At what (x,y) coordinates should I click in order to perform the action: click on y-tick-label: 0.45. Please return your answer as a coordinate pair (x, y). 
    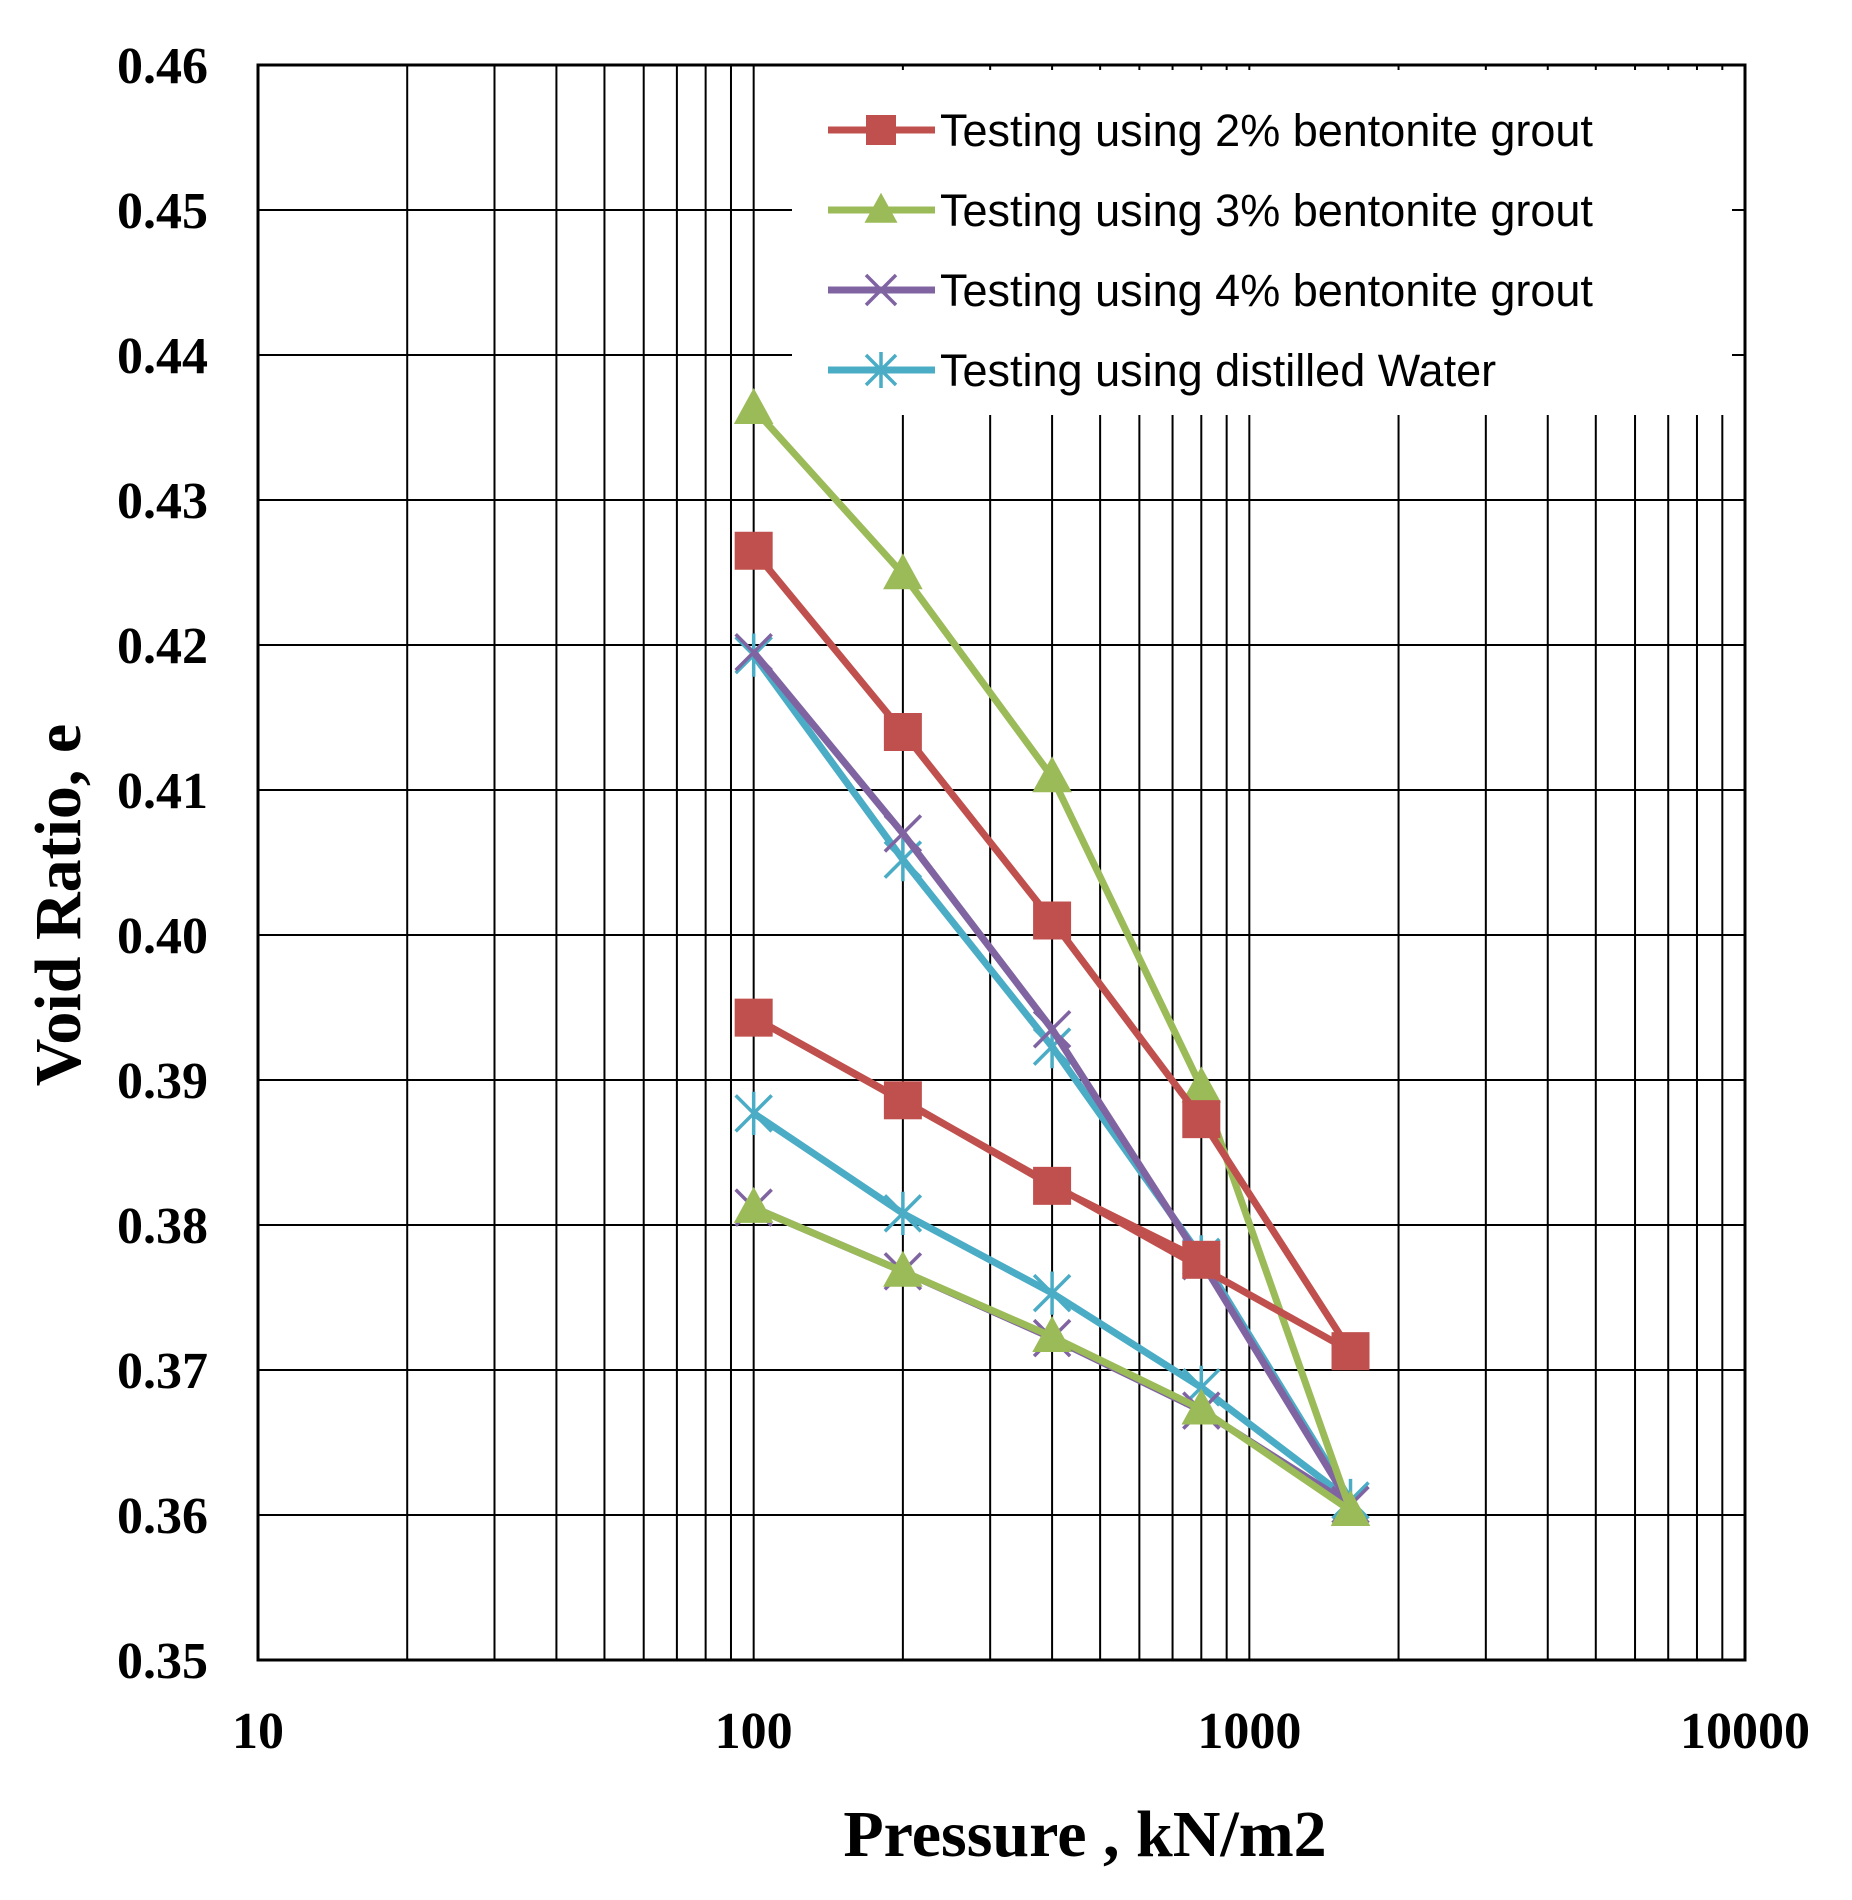
    Looking at the image, I should click on (162, 211).